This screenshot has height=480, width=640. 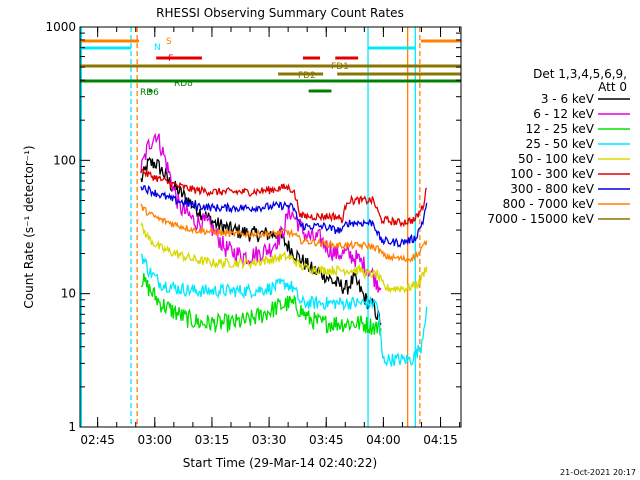 What do you see at coordinates (560, 144) in the screenshot?
I see `legend-label: 25 - 50 keV` at bounding box center [560, 144].